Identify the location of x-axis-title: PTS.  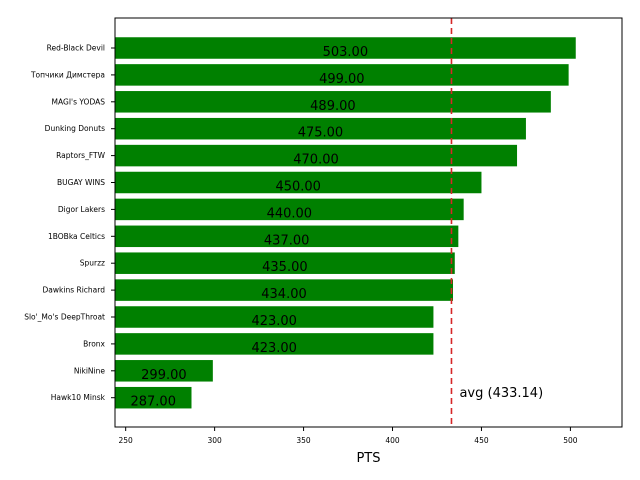
(368, 458).